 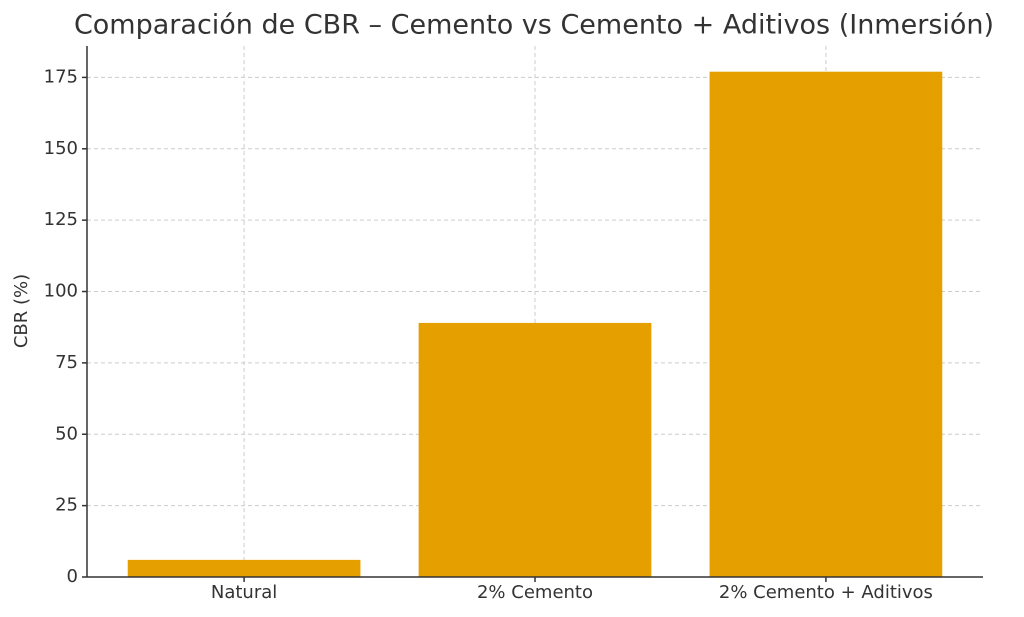 What do you see at coordinates (66, 362) in the screenshot?
I see `y-tick-label: 75` at bounding box center [66, 362].